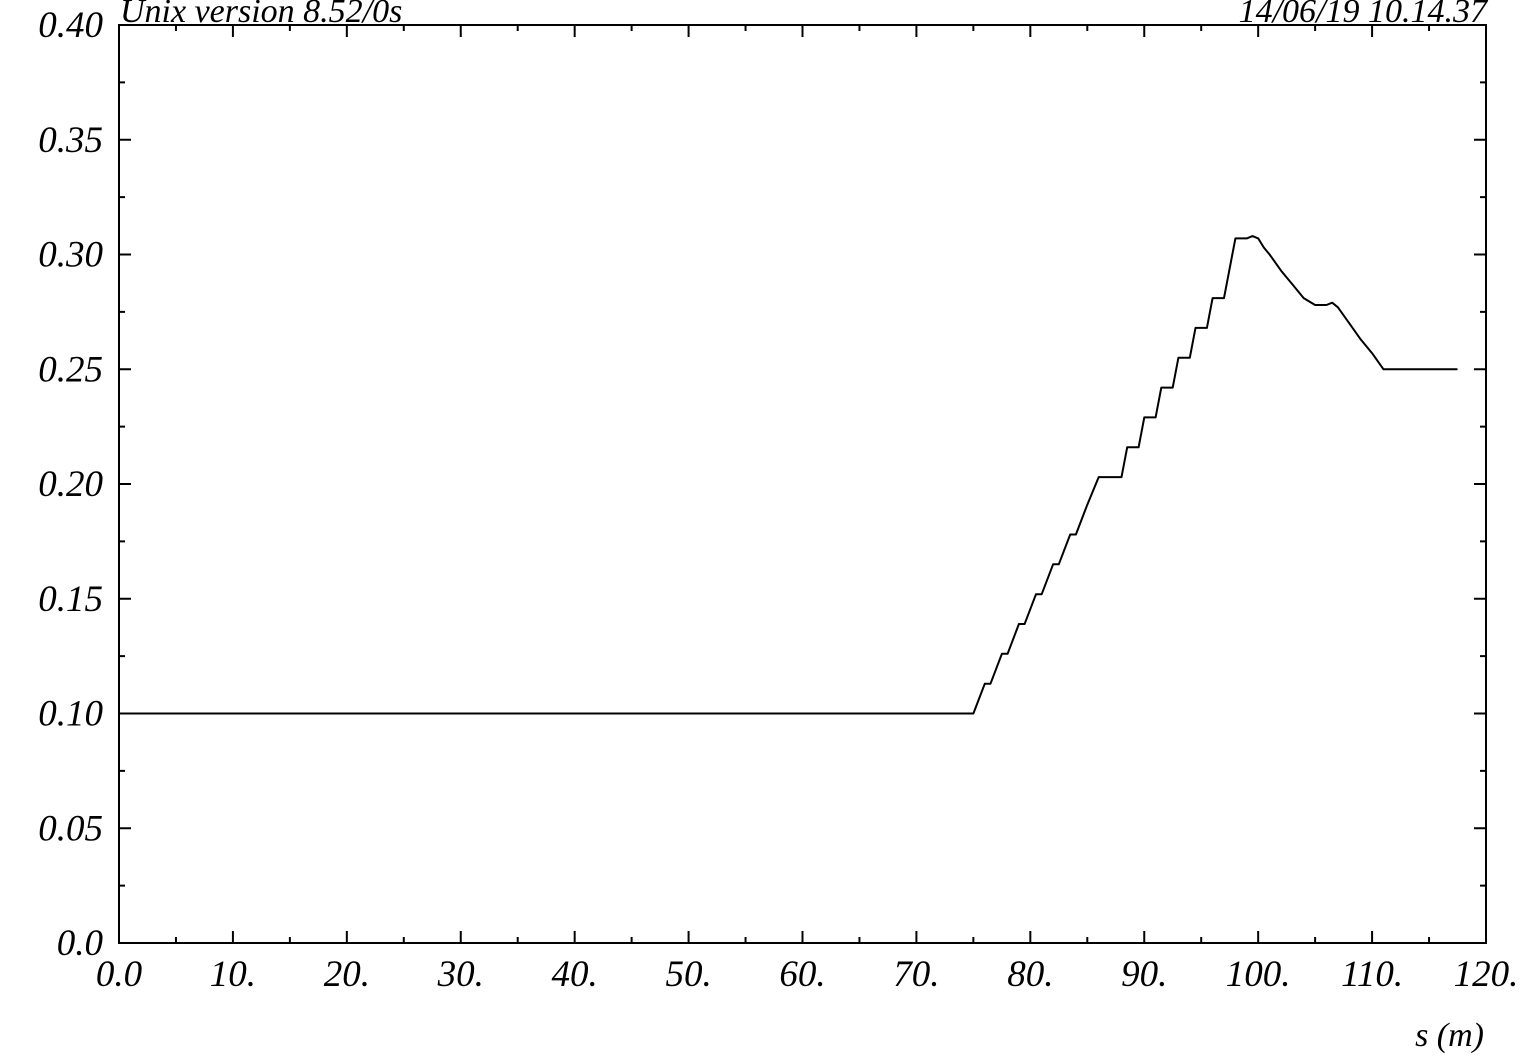 Image resolution: width=1533 pixels, height=1059 pixels. What do you see at coordinates (802, 974) in the screenshot?
I see `x-tick-label: 60.` at bounding box center [802, 974].